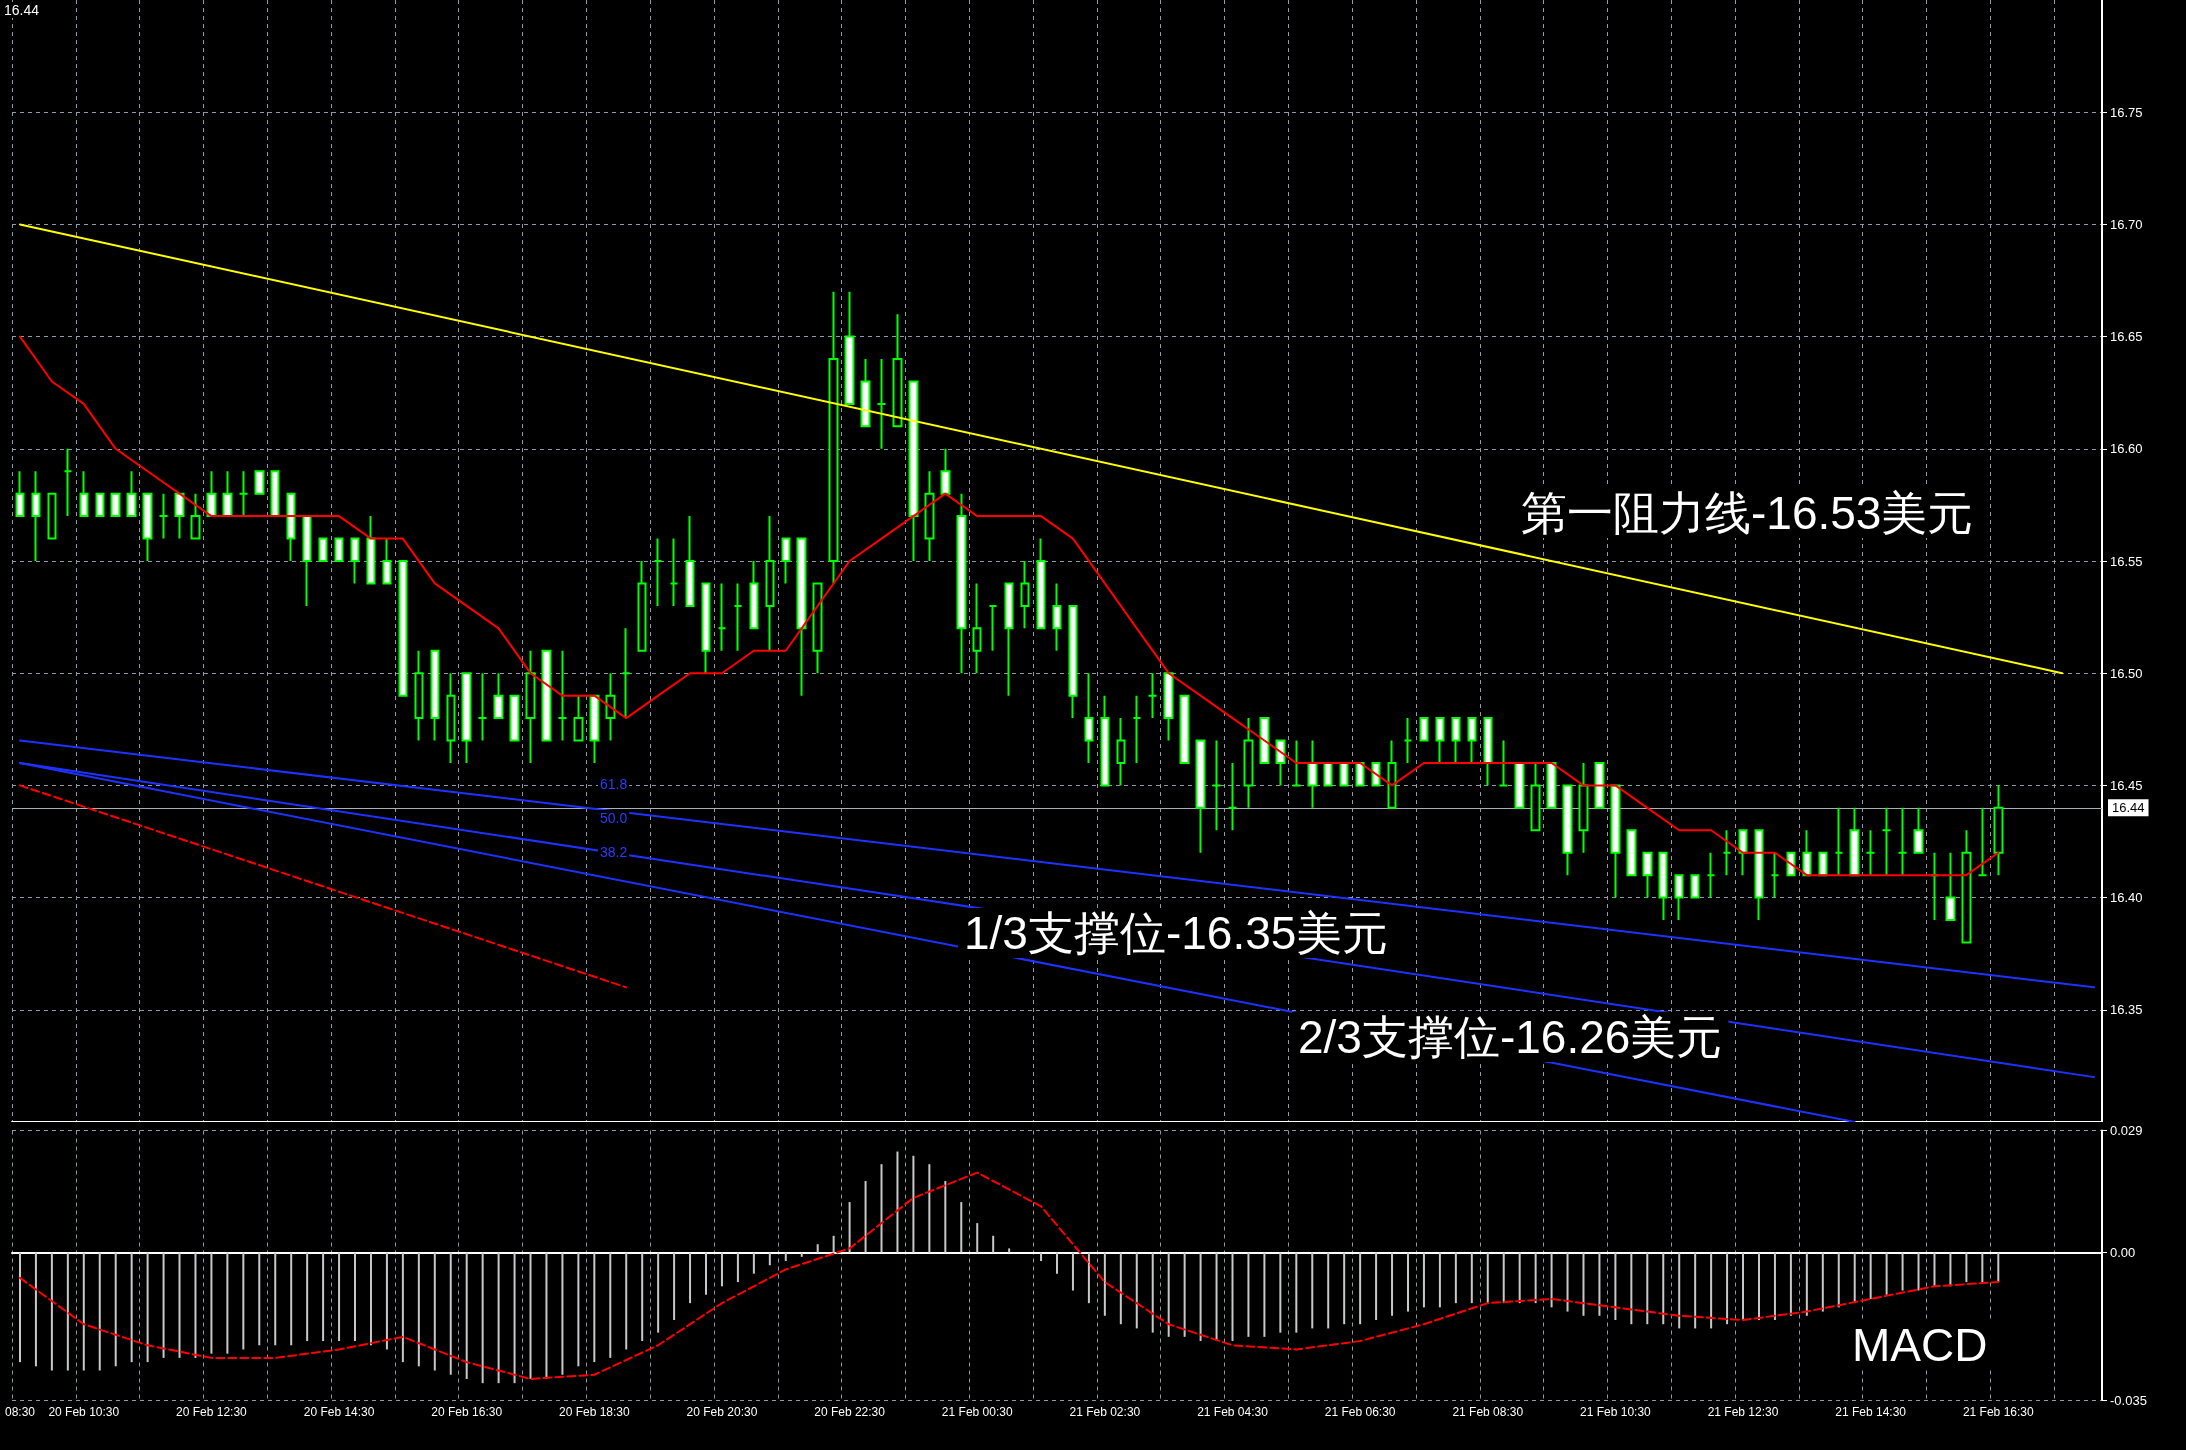 This screenshot has height=1450, width=2186. What do you see at coordinates (614, 852) in the screenshot?
I see `annotation: 38.2` at bounding box center [614, 852].